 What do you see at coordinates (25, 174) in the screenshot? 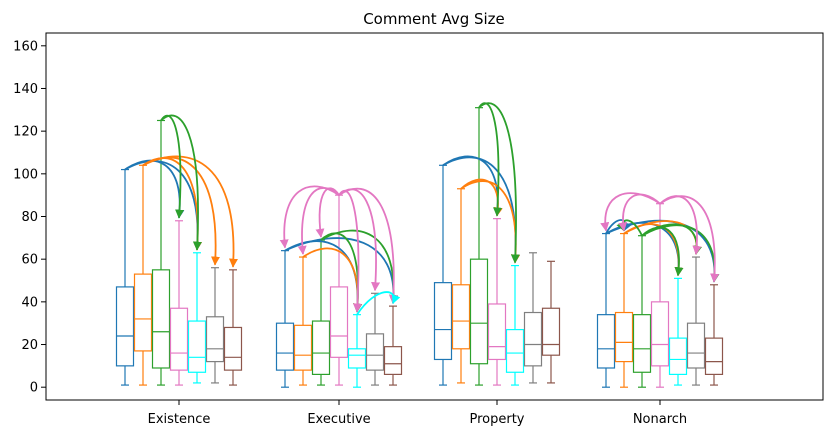
I see `y-tick-label: 100` at bounding box center [25, 174].